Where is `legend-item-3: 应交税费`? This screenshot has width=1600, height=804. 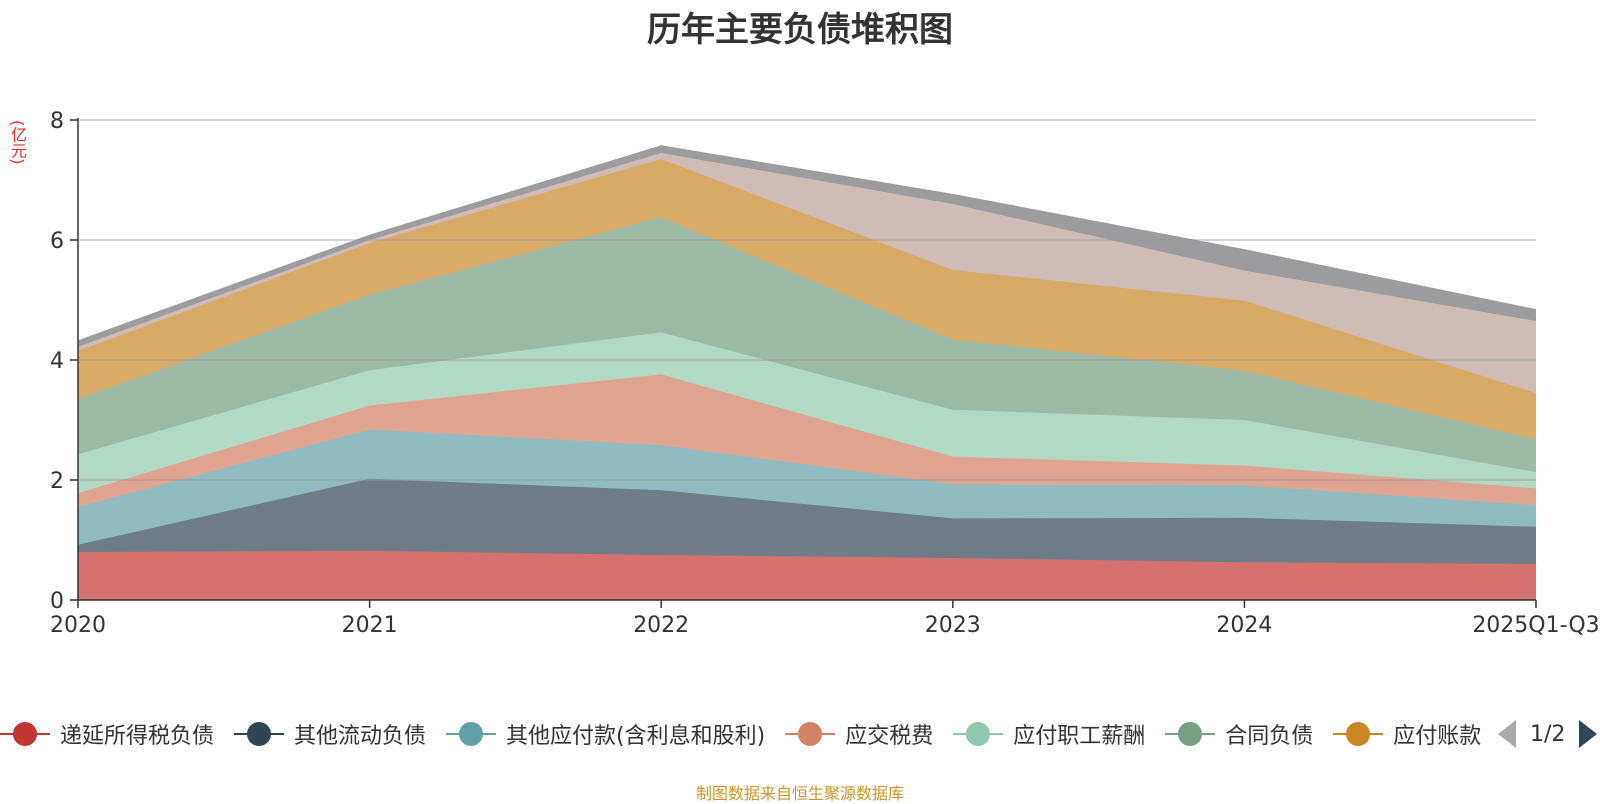
legend-item-3: 应交税费 is located at coordinates (859, 734).